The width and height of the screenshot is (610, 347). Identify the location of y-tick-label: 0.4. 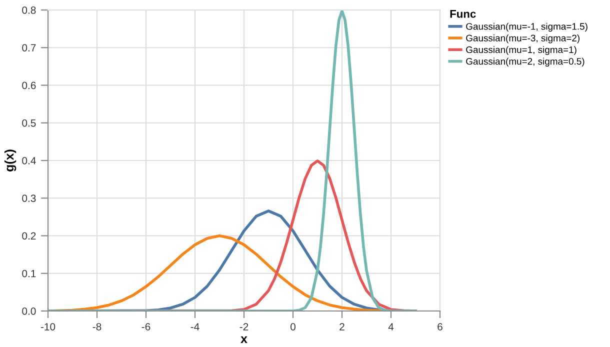
(29, 160).